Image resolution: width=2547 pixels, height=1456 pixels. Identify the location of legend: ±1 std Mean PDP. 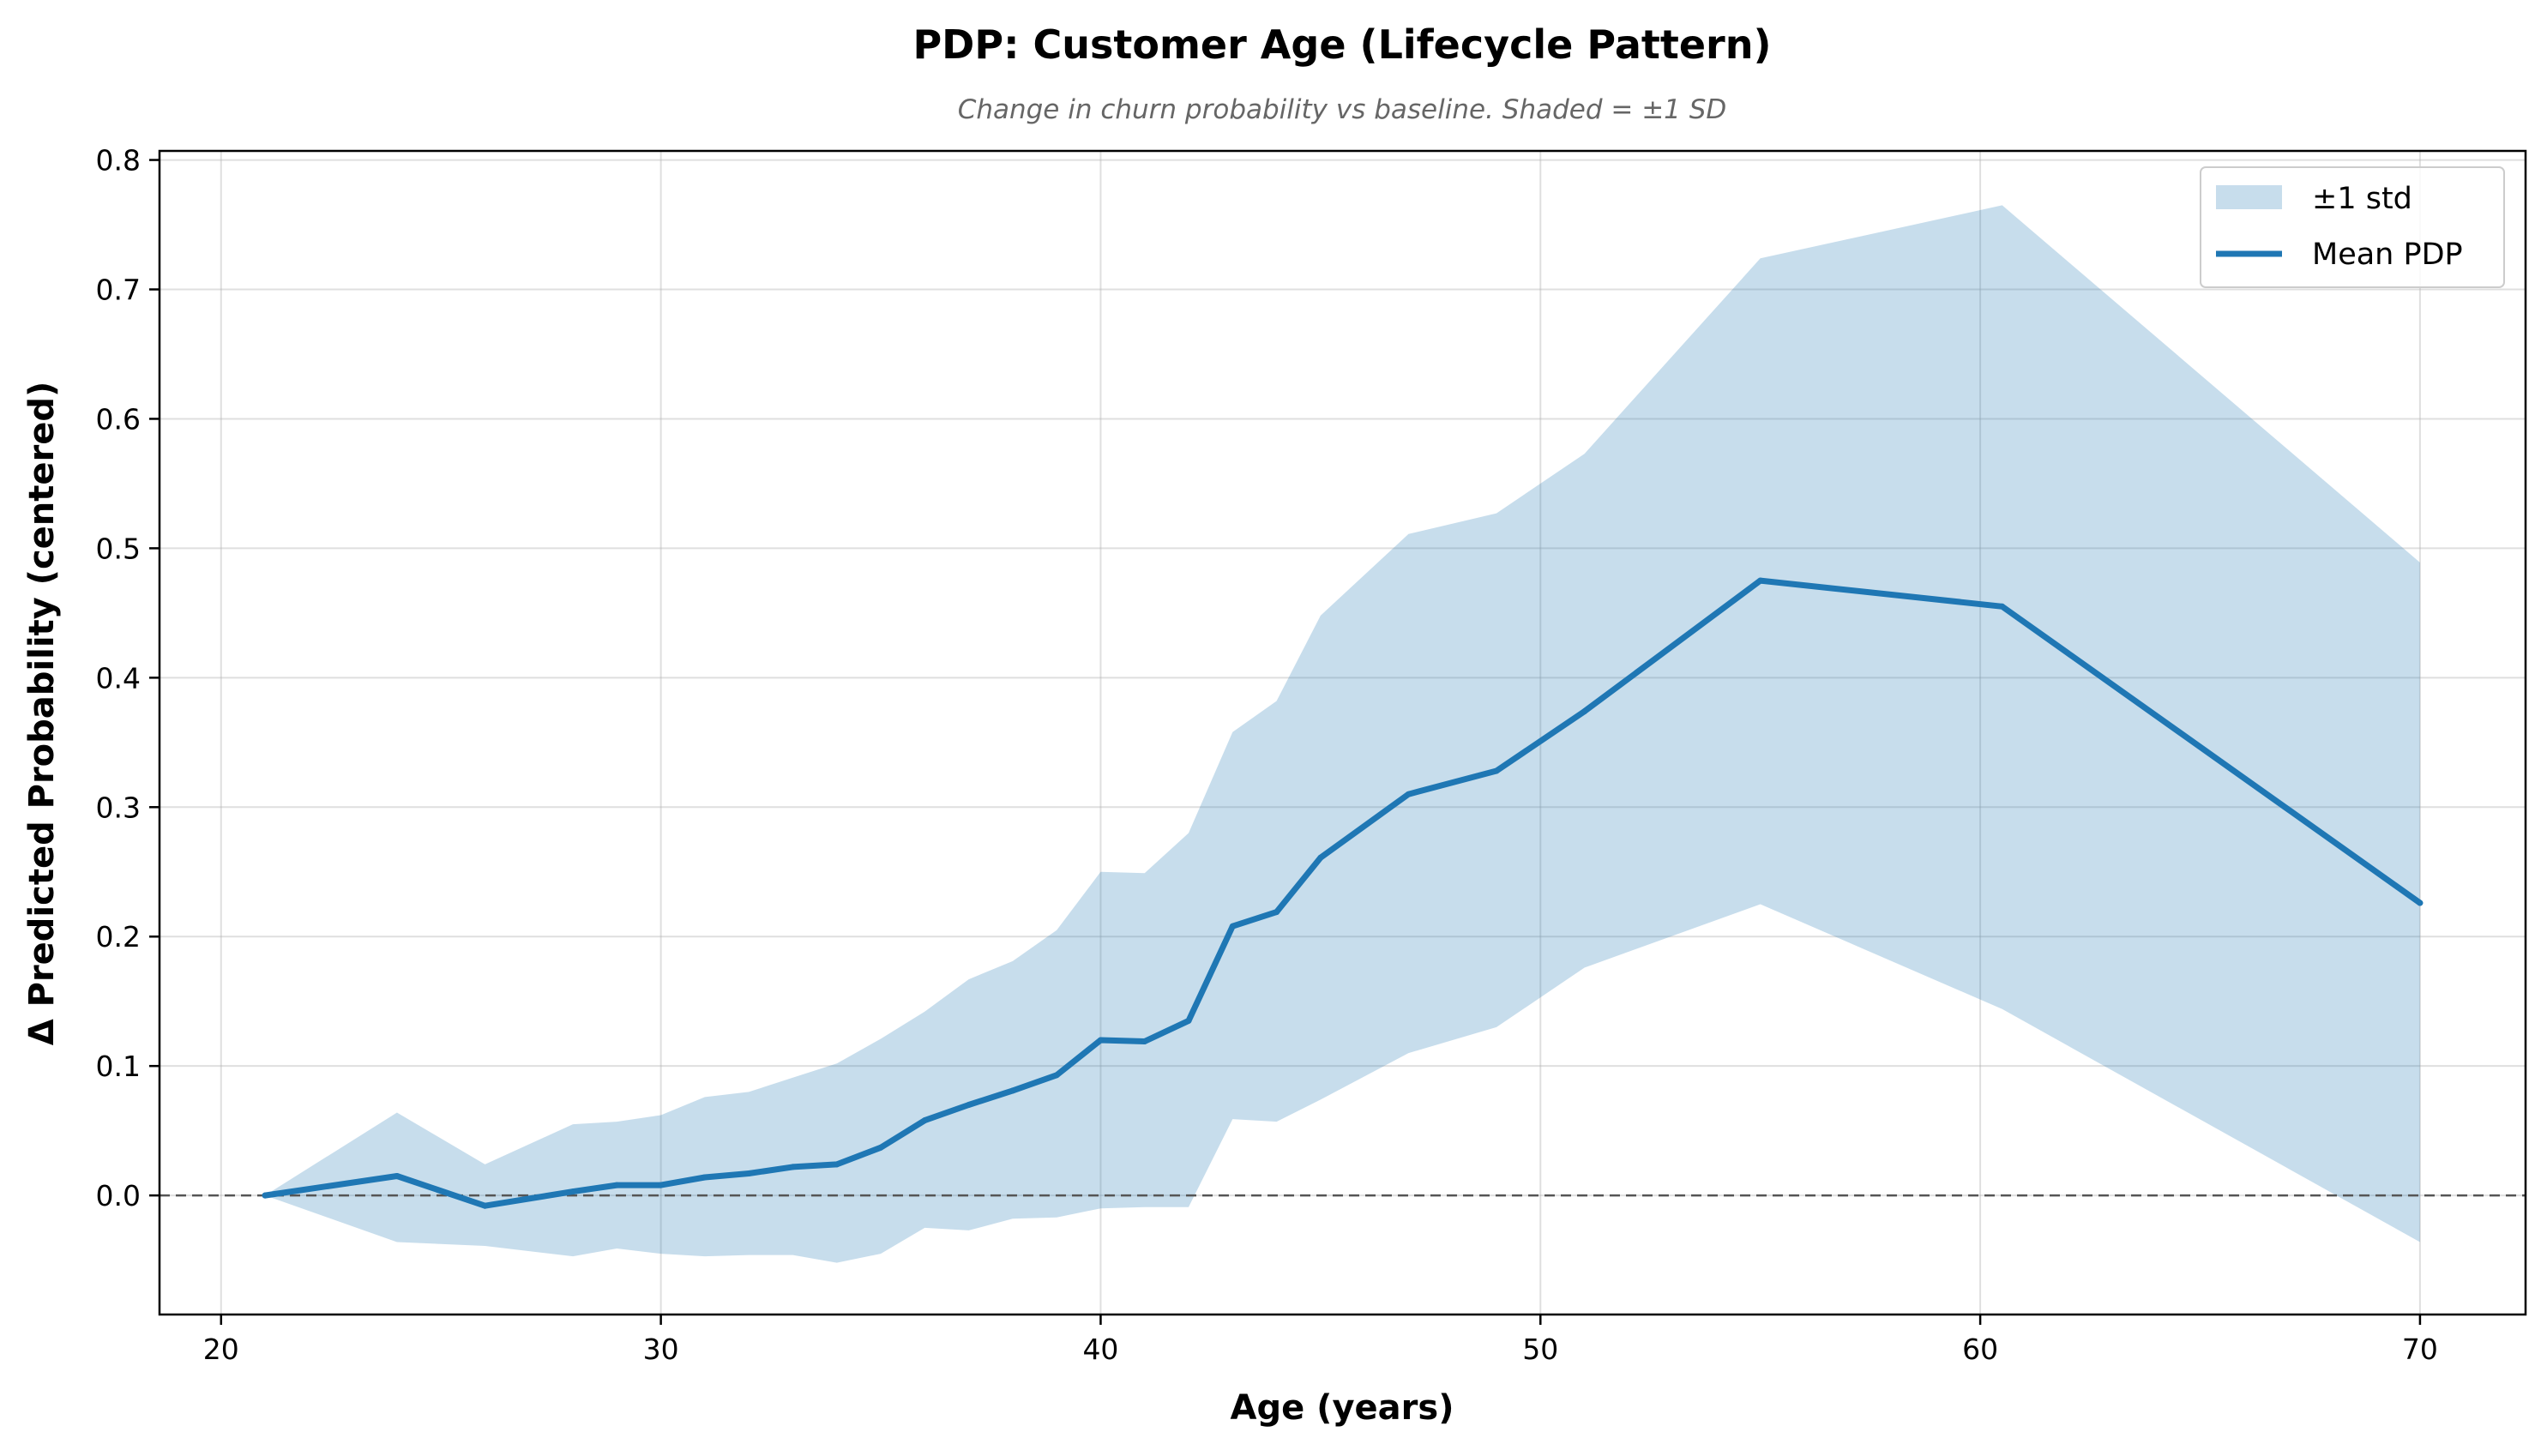
(2352, 227).